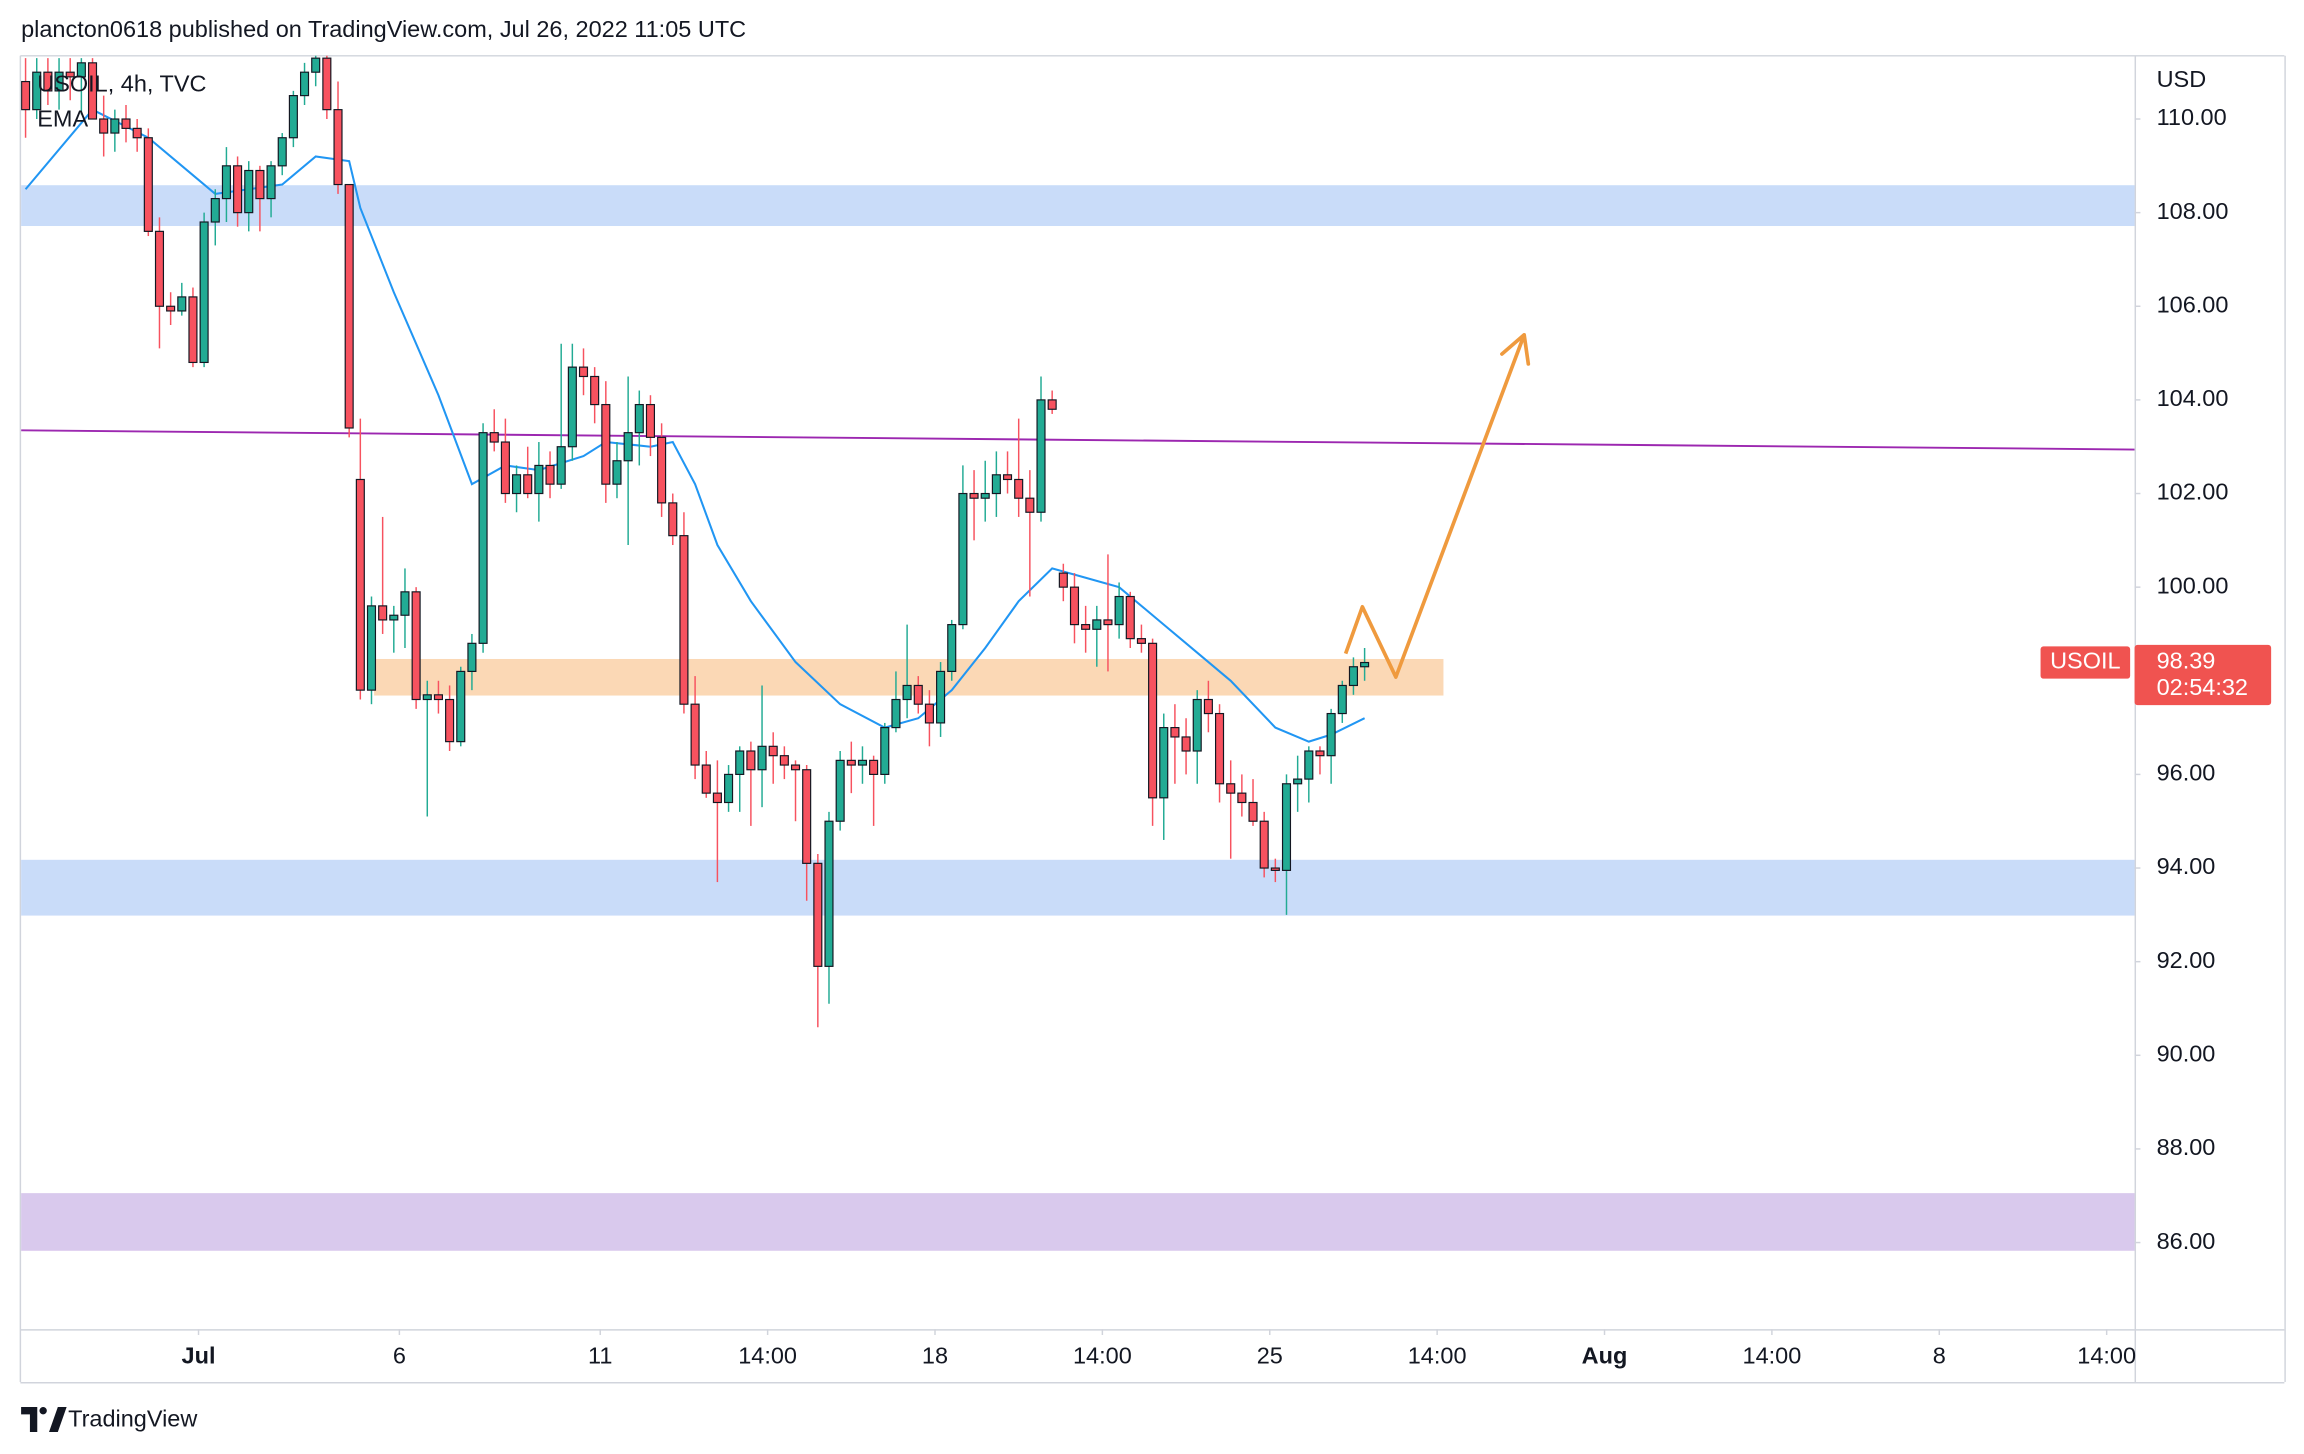 The height and width of the screenshot is (1454, 2304). I want to click on price-axis-label-bg, so click(2203, 675).